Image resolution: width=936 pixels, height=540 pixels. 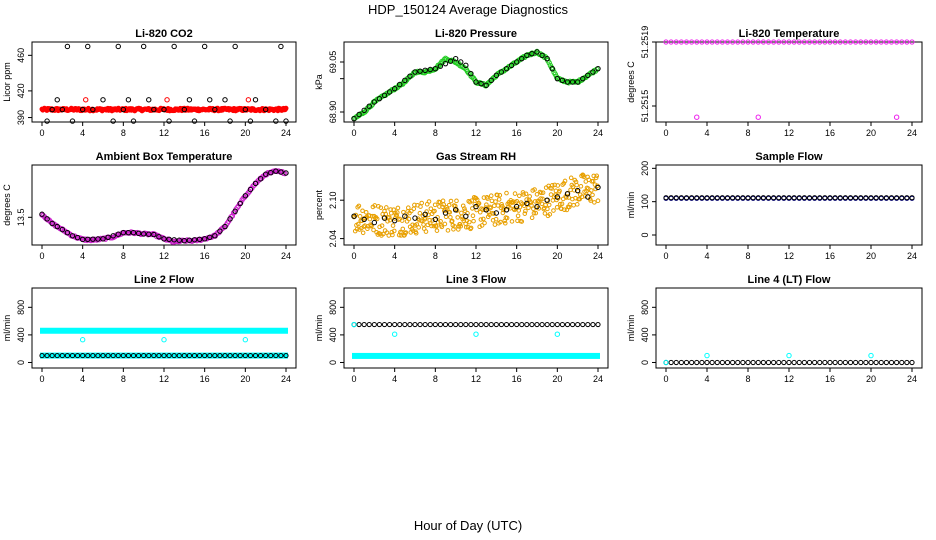 I want to click on x-tick-label: 16, so click(x=205, y=256).